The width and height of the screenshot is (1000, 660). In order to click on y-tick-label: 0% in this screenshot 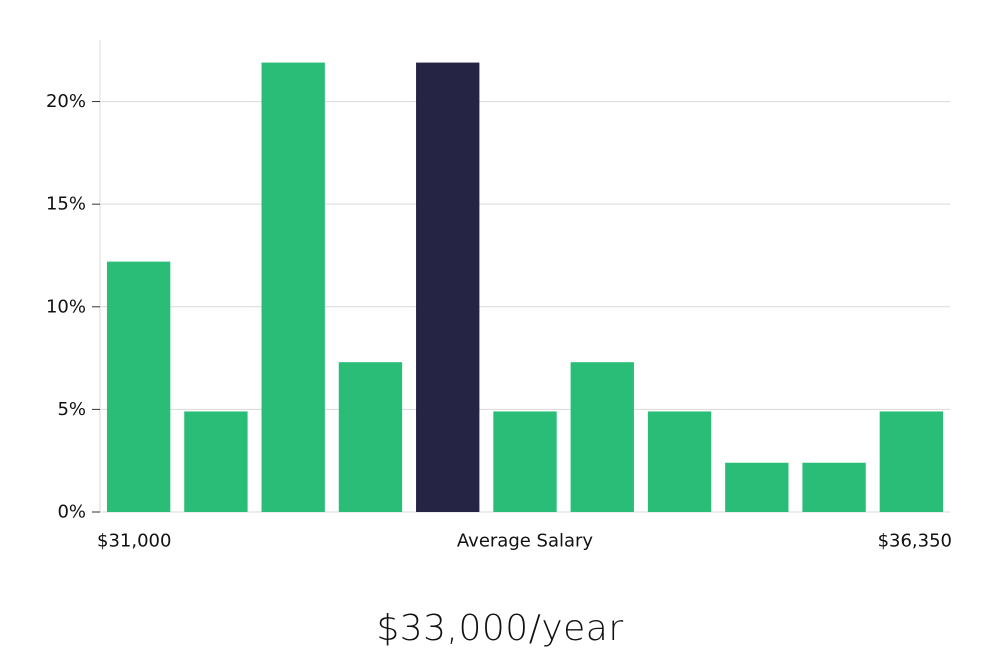, I will do `click(71, 512)`.